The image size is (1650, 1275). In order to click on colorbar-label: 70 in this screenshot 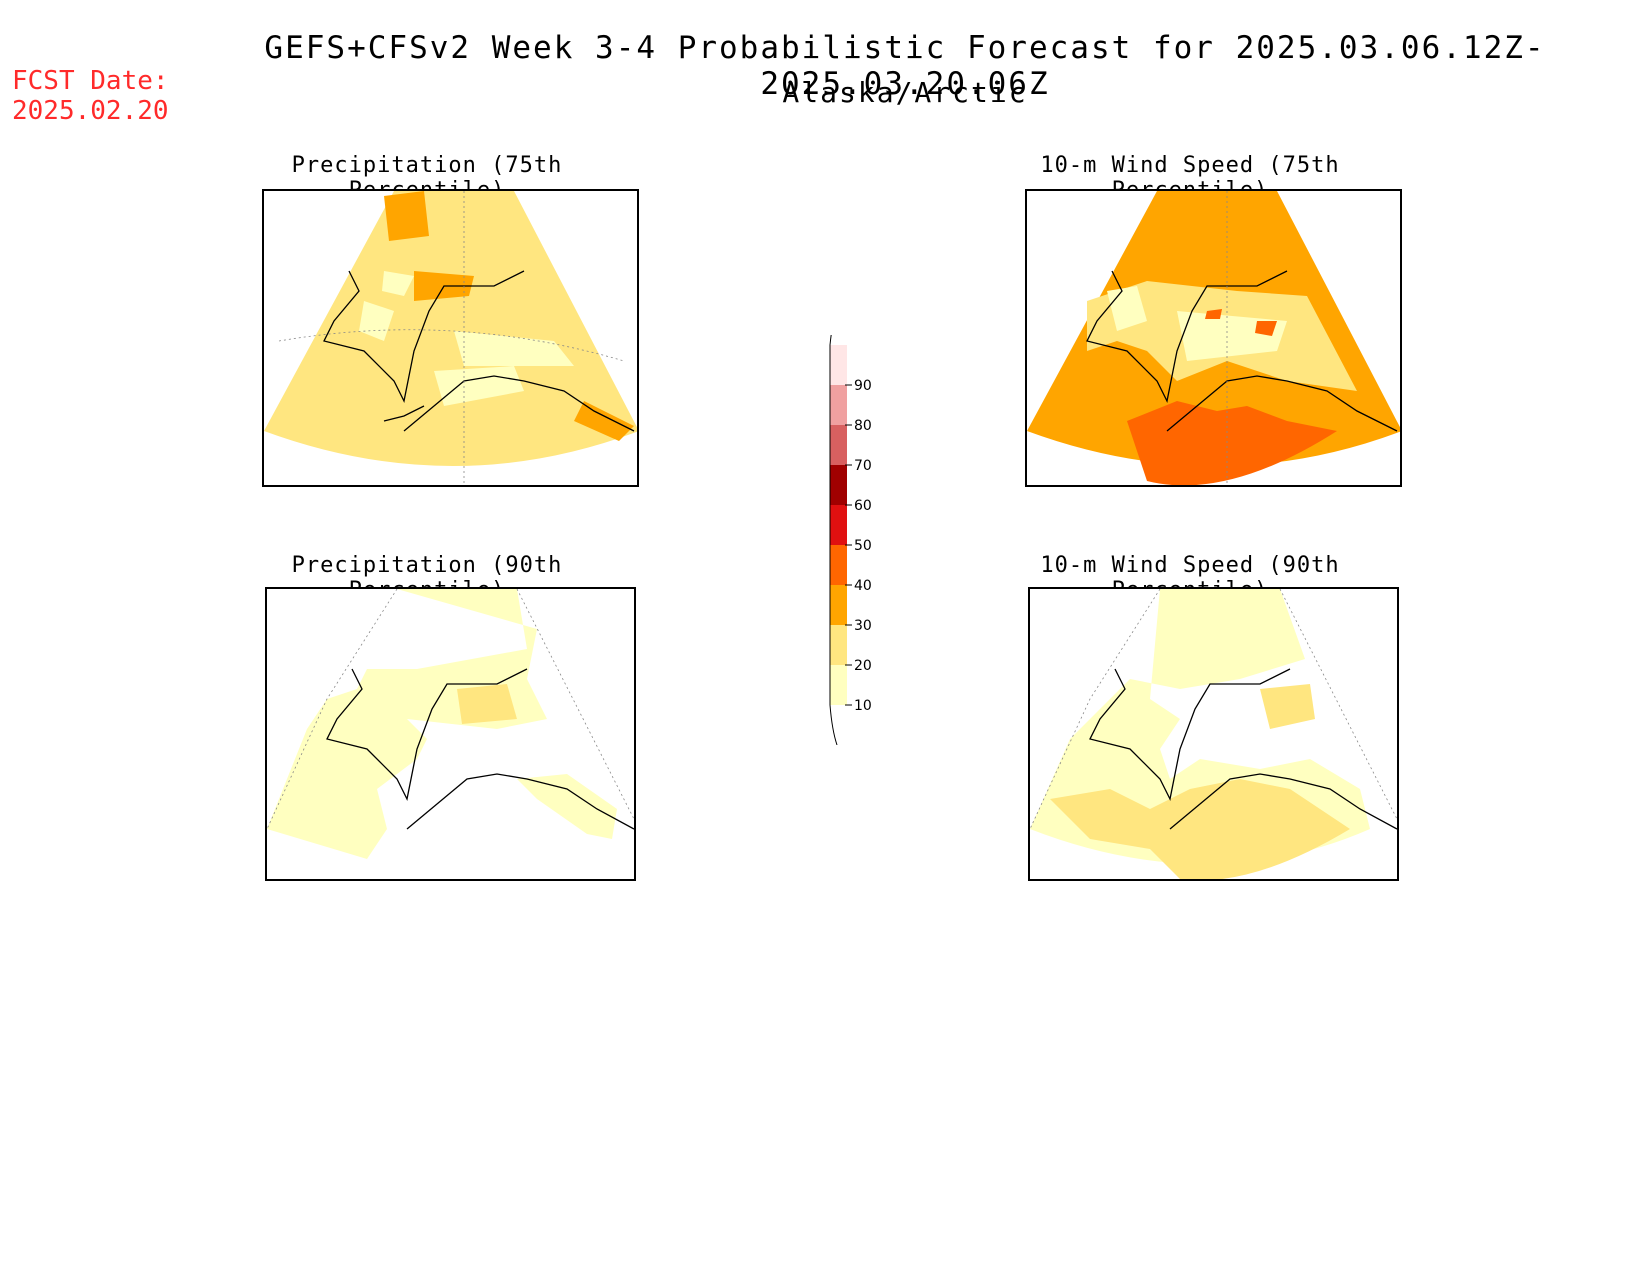, I will do `click(863, 466)`.